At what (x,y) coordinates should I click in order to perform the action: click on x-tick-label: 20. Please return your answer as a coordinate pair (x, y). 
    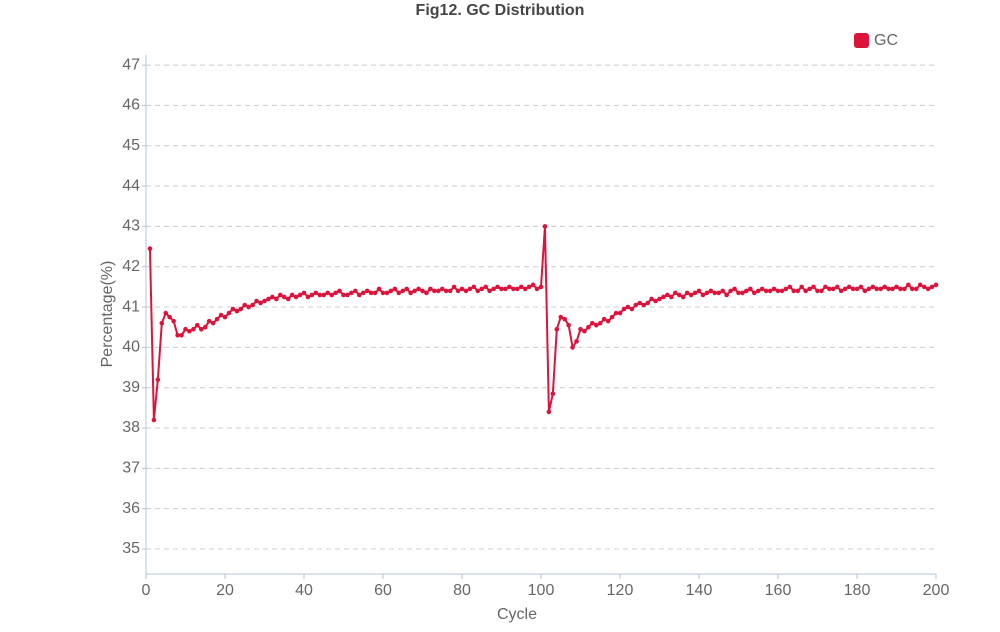
    Looking at the image, I should click on (225, 590).